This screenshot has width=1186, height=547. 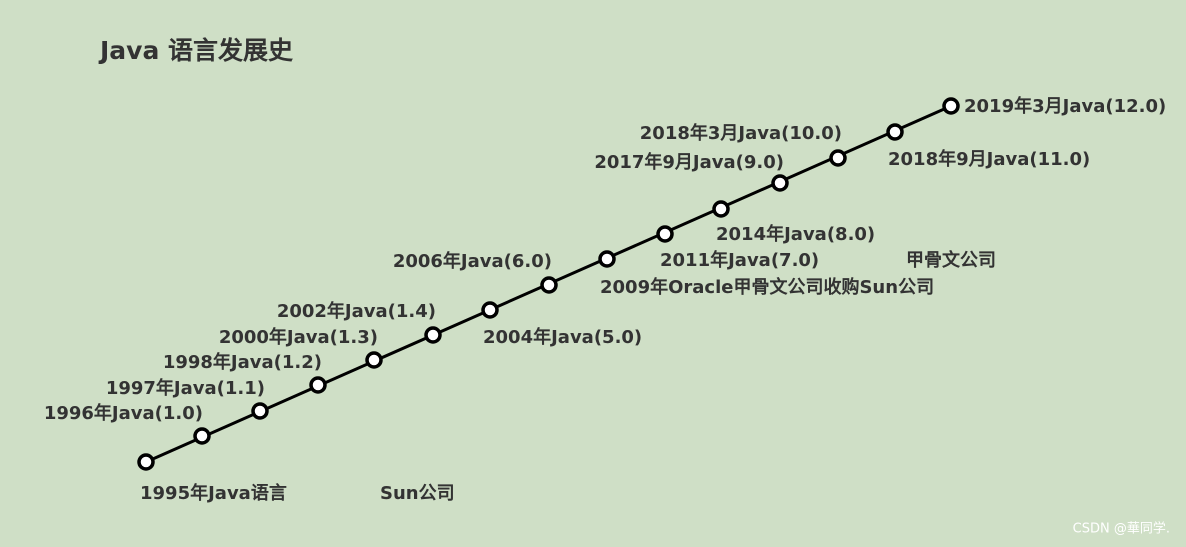 I want to click on node-label: 2006年Java(6.0), so click(x=472, y=261).